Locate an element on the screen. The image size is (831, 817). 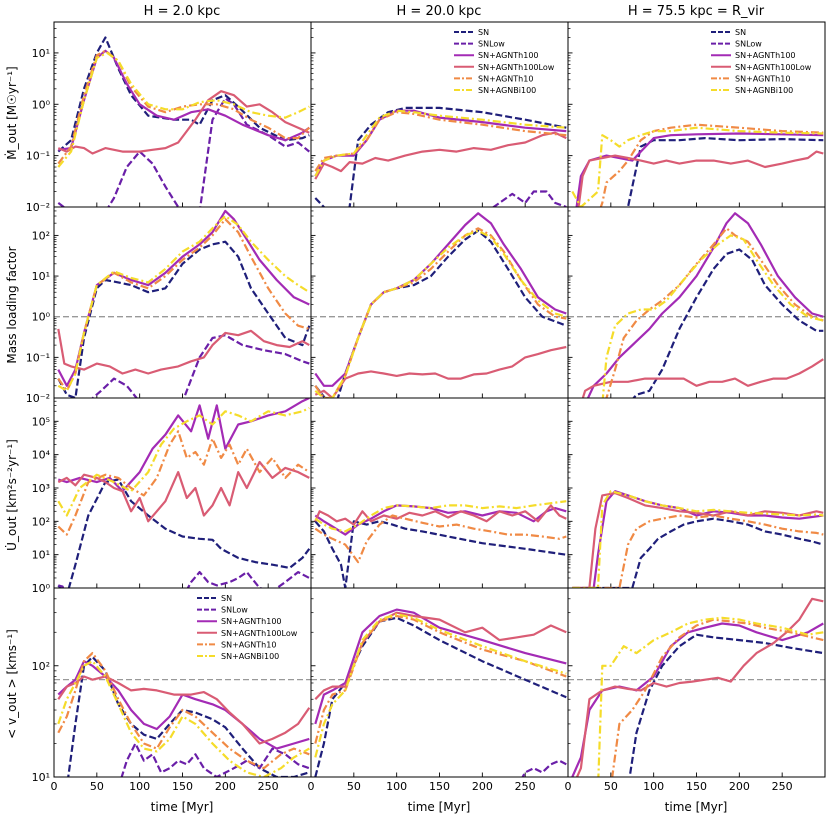
x-axis-labels: time [Myr] time [Myr] time [Myr] is located at coordinates (439, 807).